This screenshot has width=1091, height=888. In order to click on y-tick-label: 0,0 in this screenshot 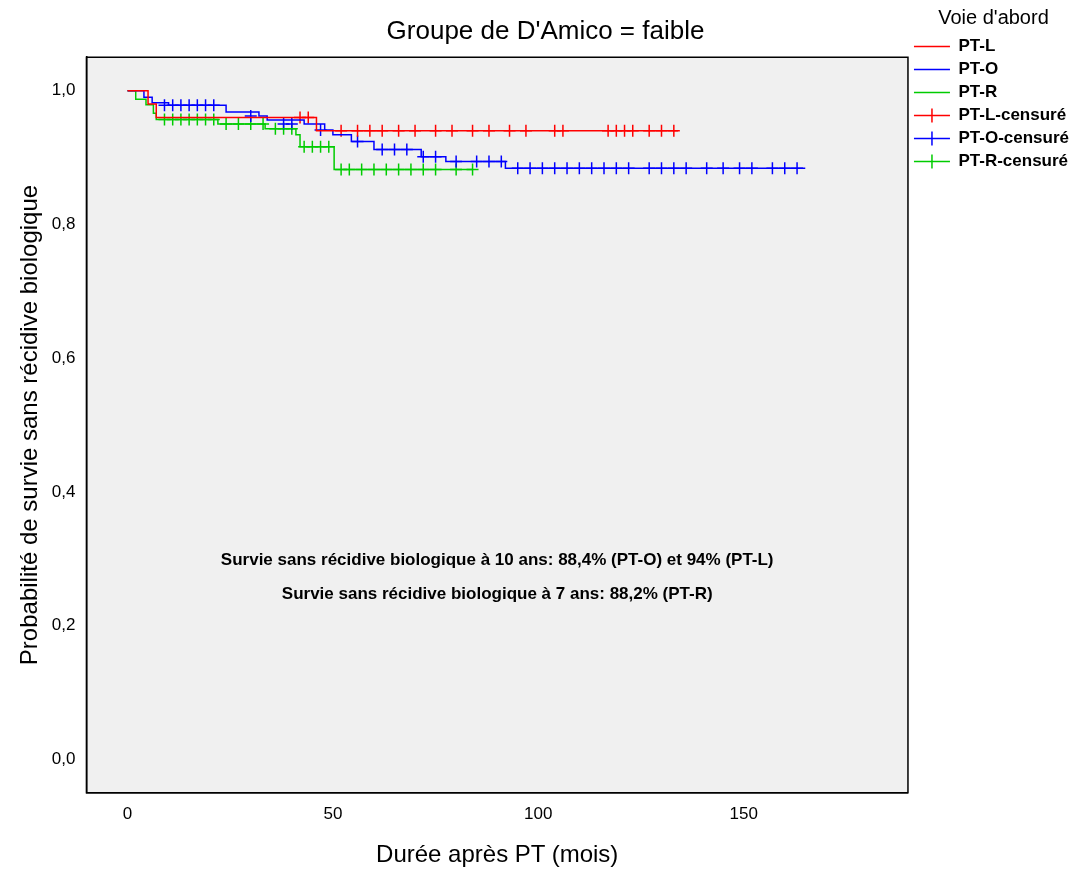, I will do `click(63, 759)`.